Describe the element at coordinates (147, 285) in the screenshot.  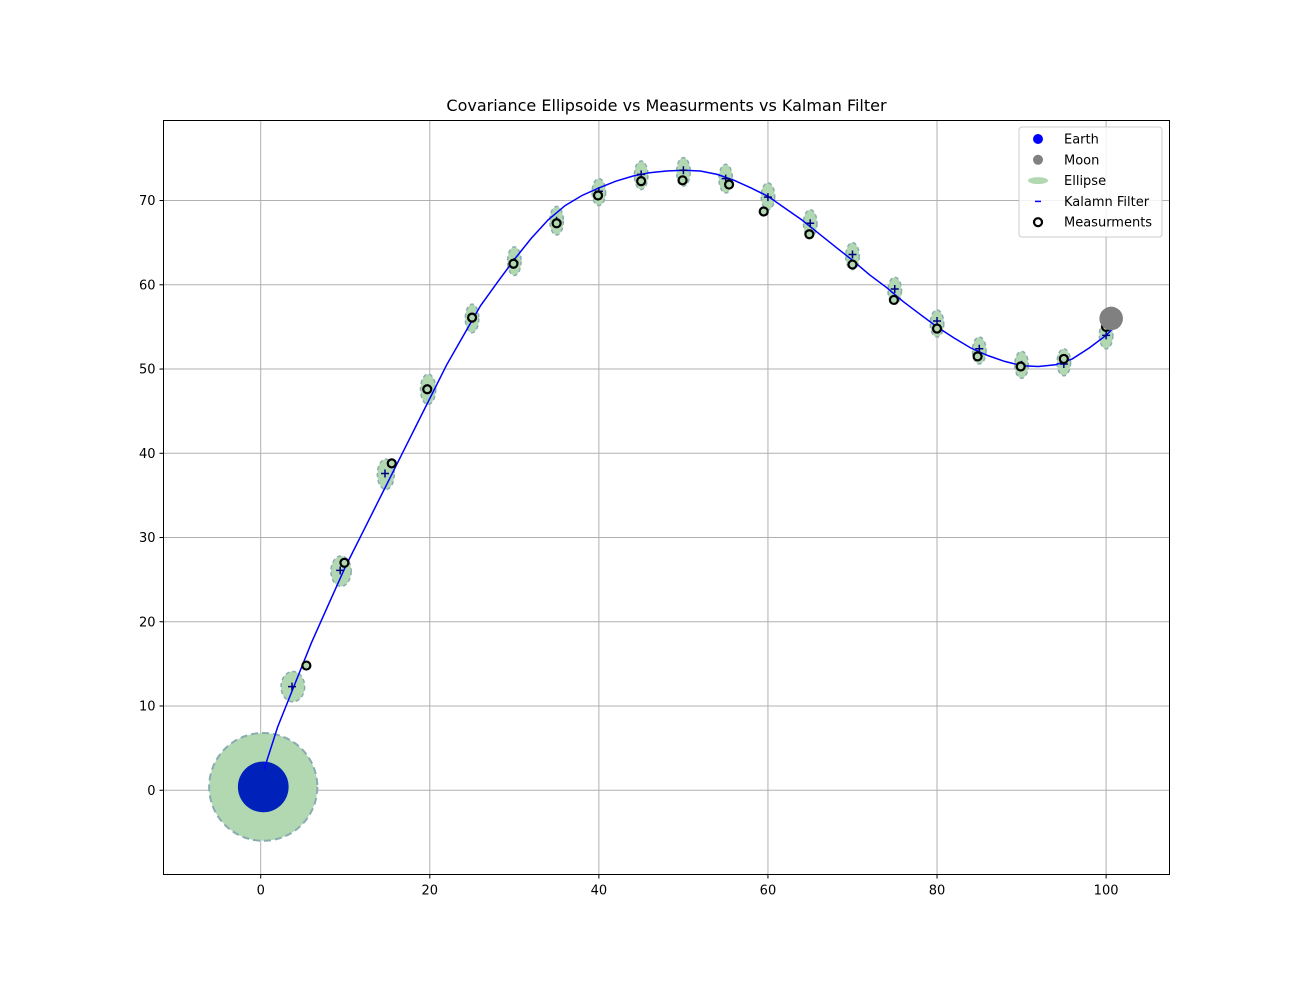
I see `y-tick-label: 60` at that location.